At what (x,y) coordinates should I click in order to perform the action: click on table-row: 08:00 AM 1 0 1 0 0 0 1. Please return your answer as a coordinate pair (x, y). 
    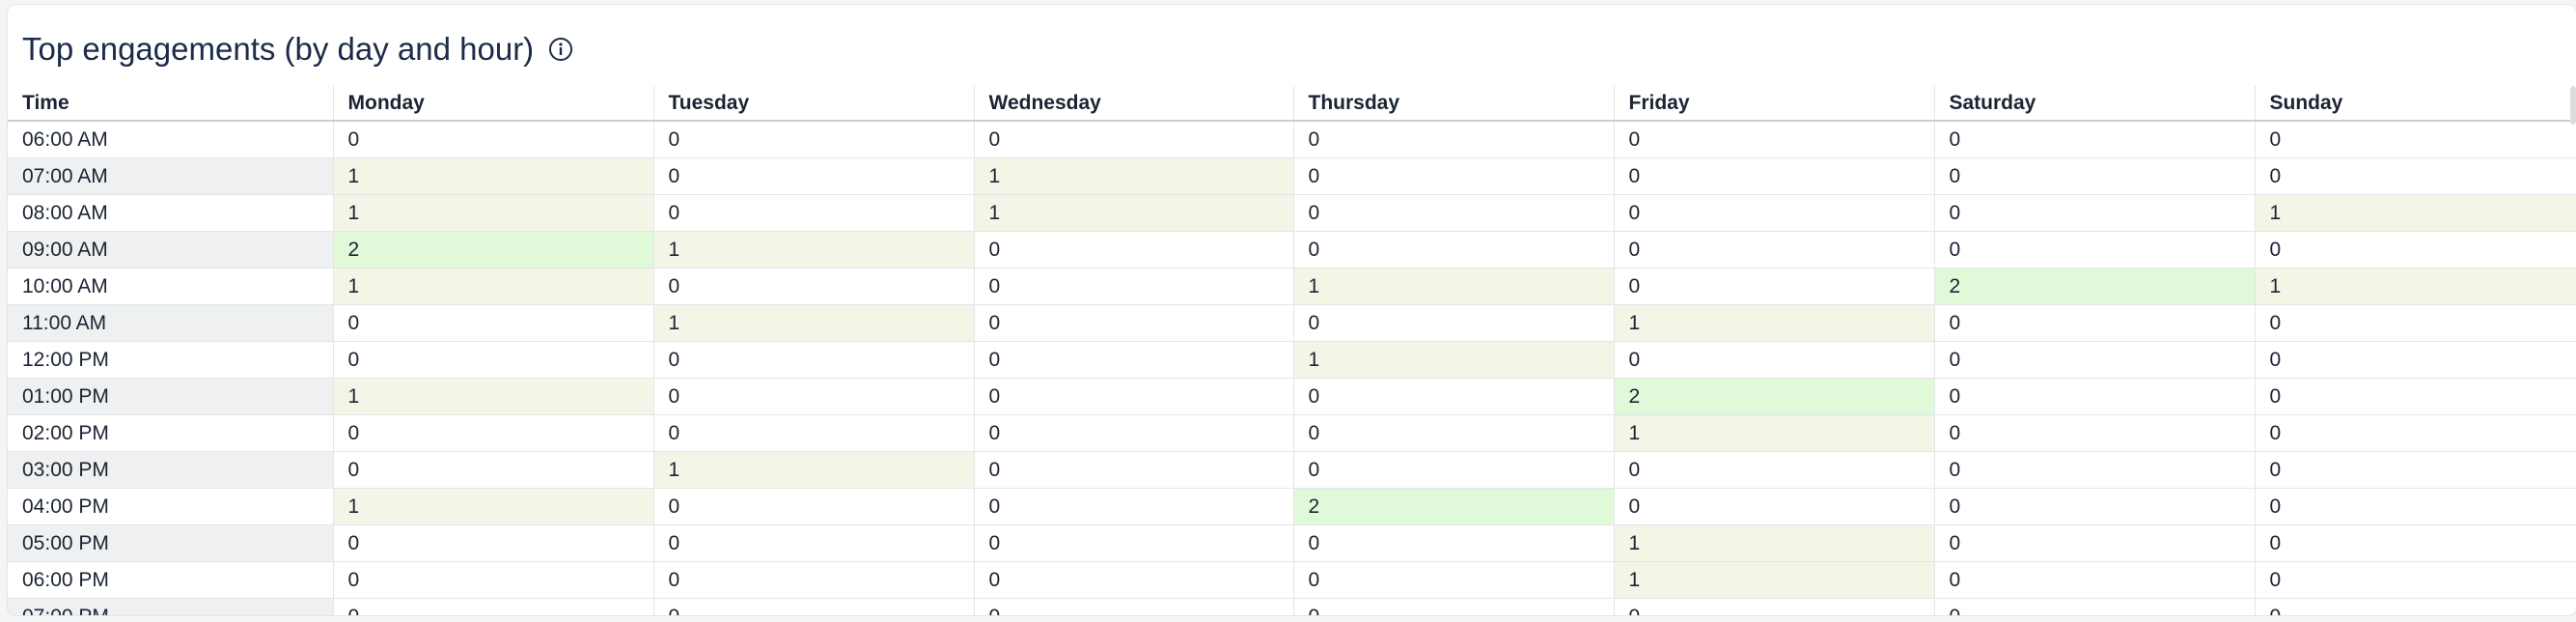
    Looking at the image, I should click on (1292, 213).